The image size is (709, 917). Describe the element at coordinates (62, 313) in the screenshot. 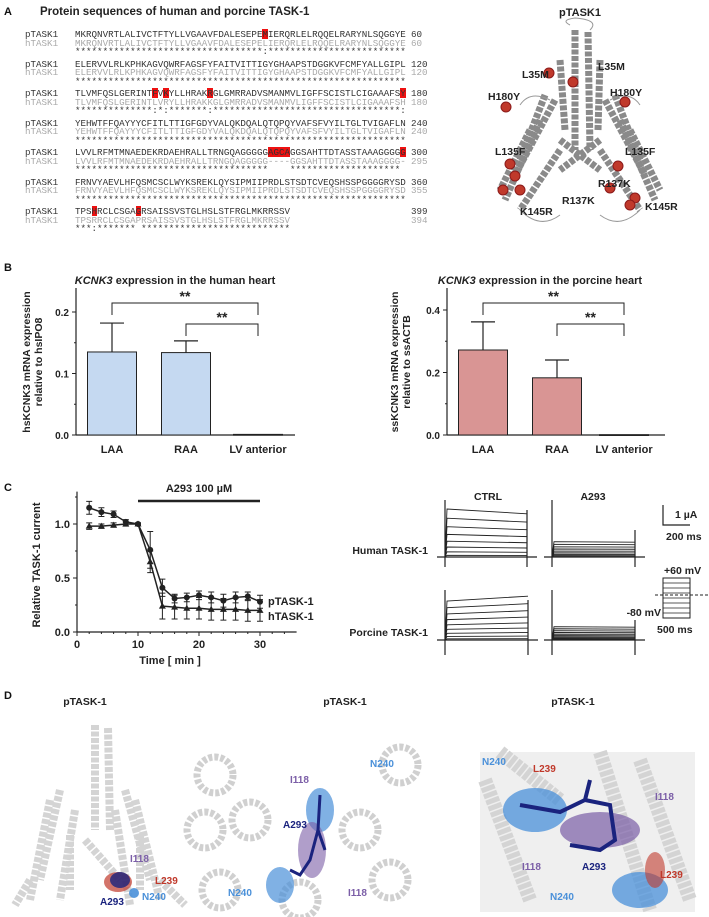

I see `y-tick-label: 0.2` at that location.